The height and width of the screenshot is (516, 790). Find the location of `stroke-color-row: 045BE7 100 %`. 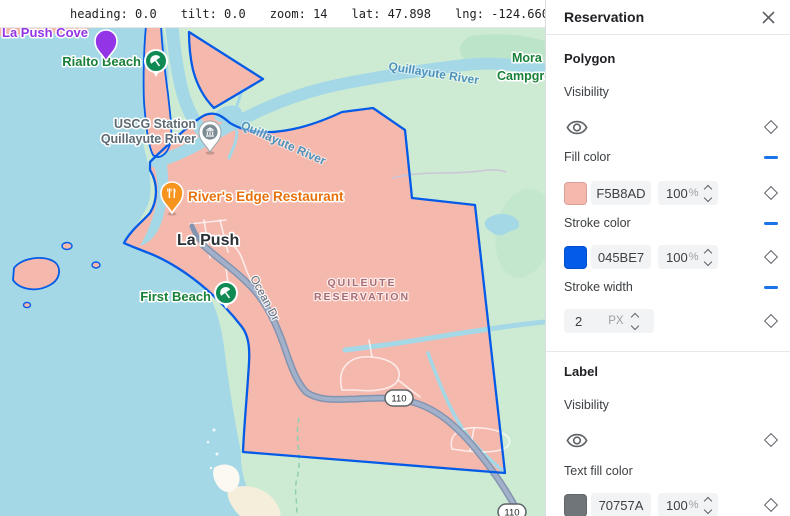

stroke-color-row: 045BE7 100 % is located at coordinates (672, 257).